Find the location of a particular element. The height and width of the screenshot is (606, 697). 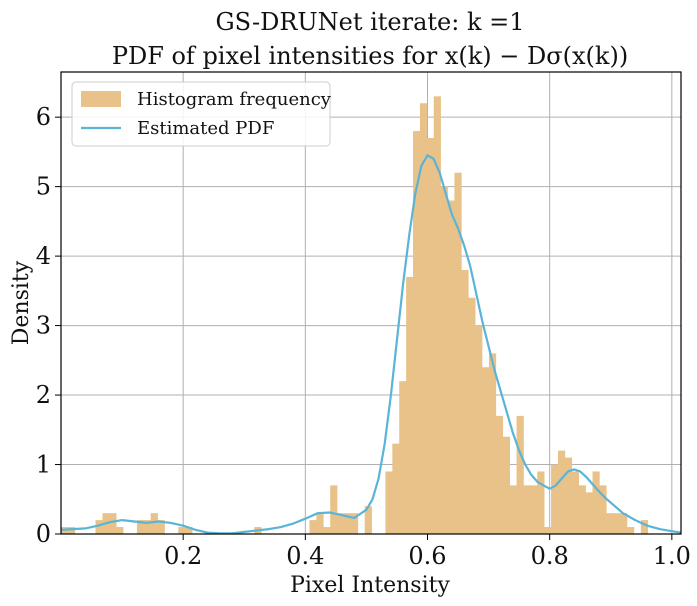

legend-histogram-patch is located at coordinates (101, 99).